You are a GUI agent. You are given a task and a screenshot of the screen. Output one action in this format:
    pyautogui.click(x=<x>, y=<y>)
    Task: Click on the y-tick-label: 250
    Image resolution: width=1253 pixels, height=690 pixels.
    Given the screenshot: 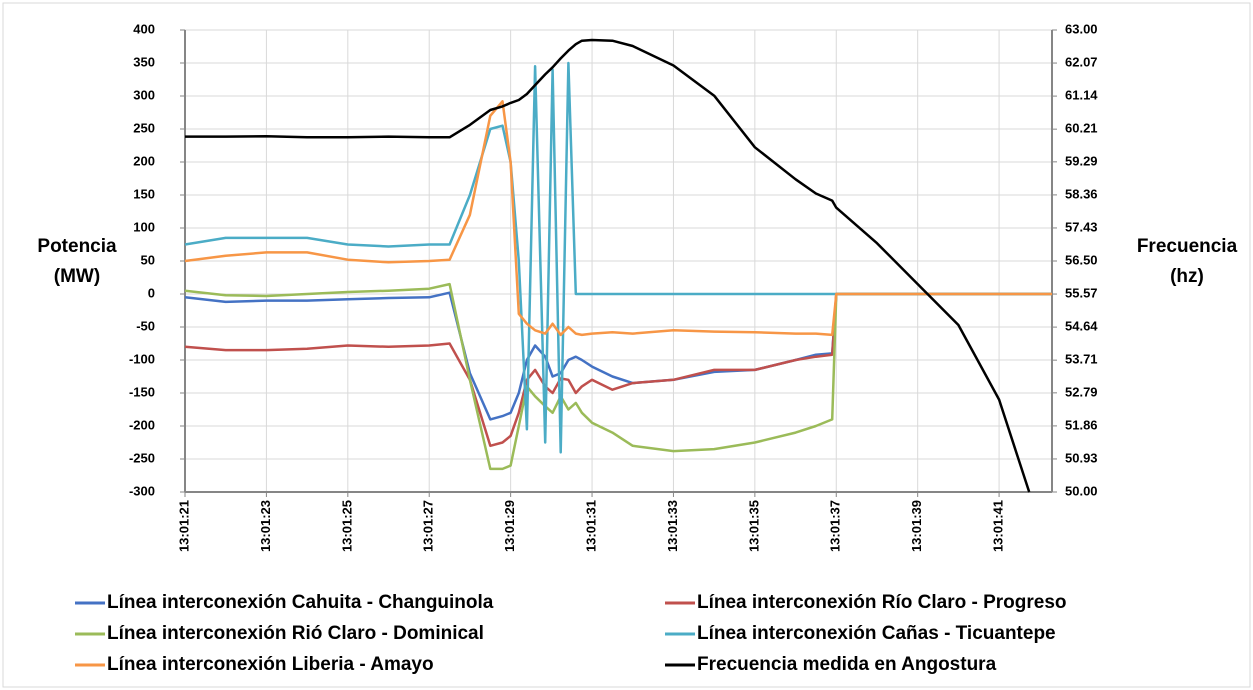 What is the action you would take?
    pyautogui.click(x=144, y=127)
    